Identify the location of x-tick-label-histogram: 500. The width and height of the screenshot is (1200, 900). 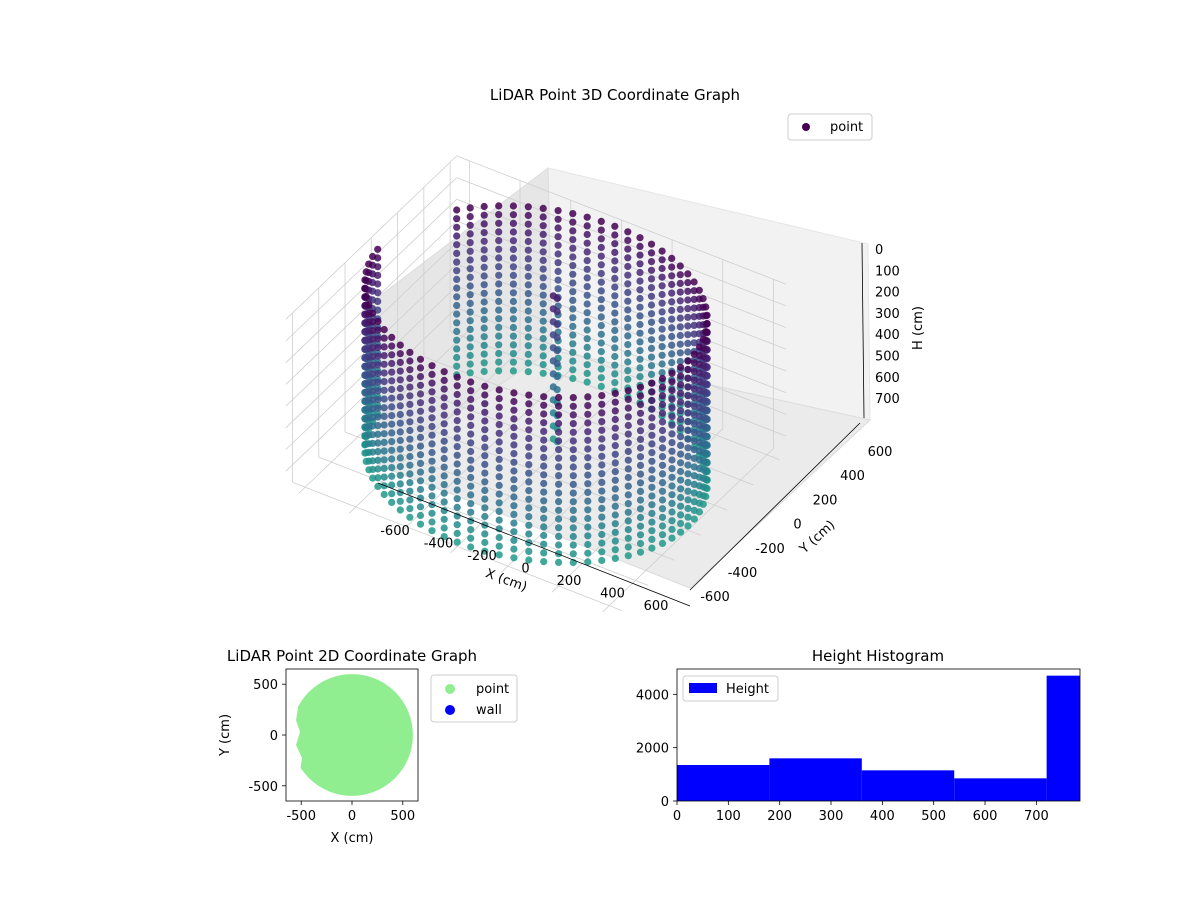
(933, 816).